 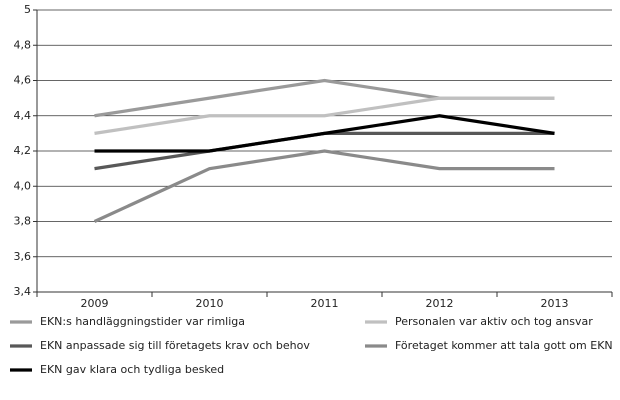 What do you see at coordinates (23, 80) in the screenshot?
I see `y-tick-label: 4,6` at bounding box center [23, 80].